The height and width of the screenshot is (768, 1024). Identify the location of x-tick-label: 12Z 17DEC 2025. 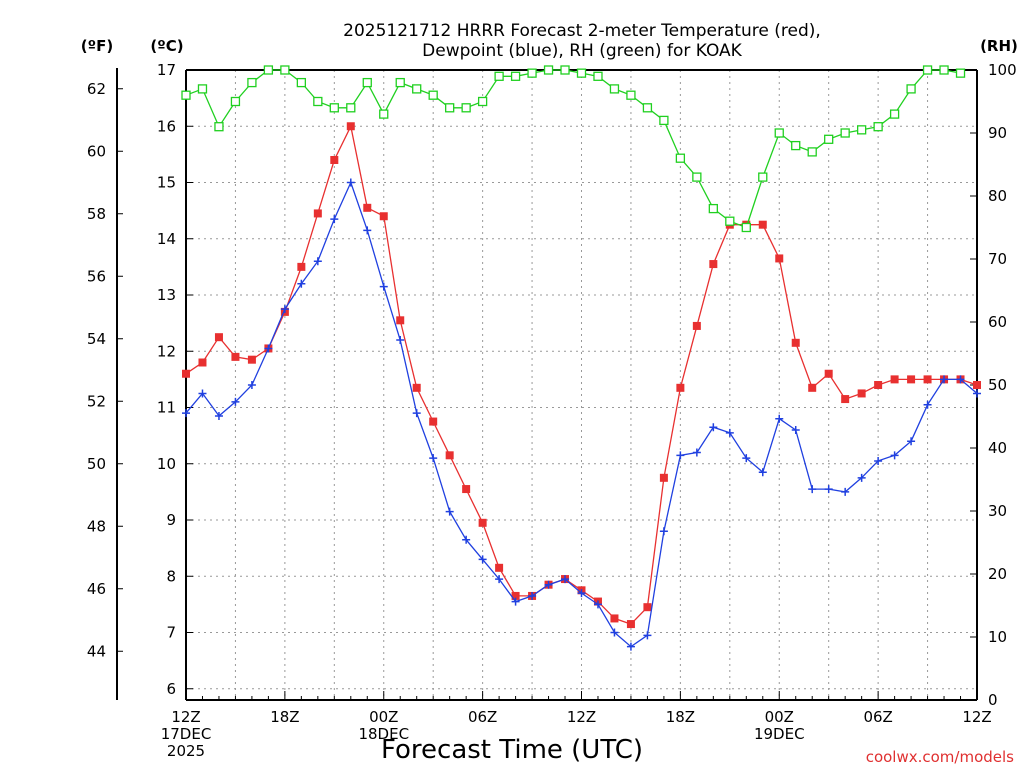
(186, 734).